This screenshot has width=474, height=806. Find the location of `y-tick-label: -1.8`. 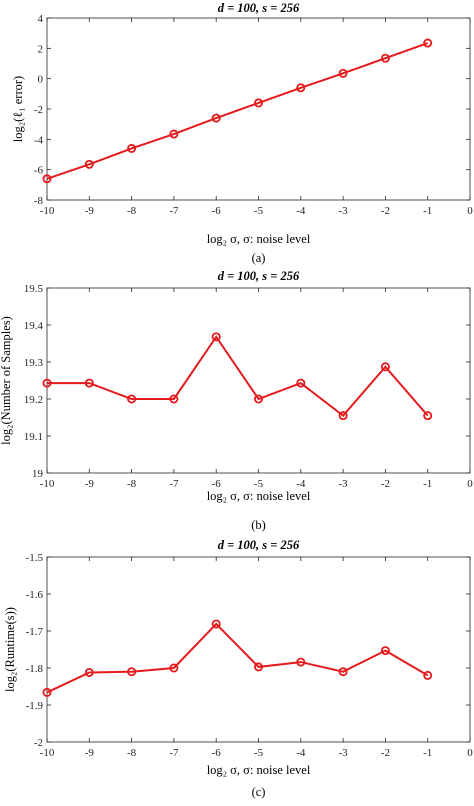

y-tick-label: -1.8 is located at coordinates (35, 669).